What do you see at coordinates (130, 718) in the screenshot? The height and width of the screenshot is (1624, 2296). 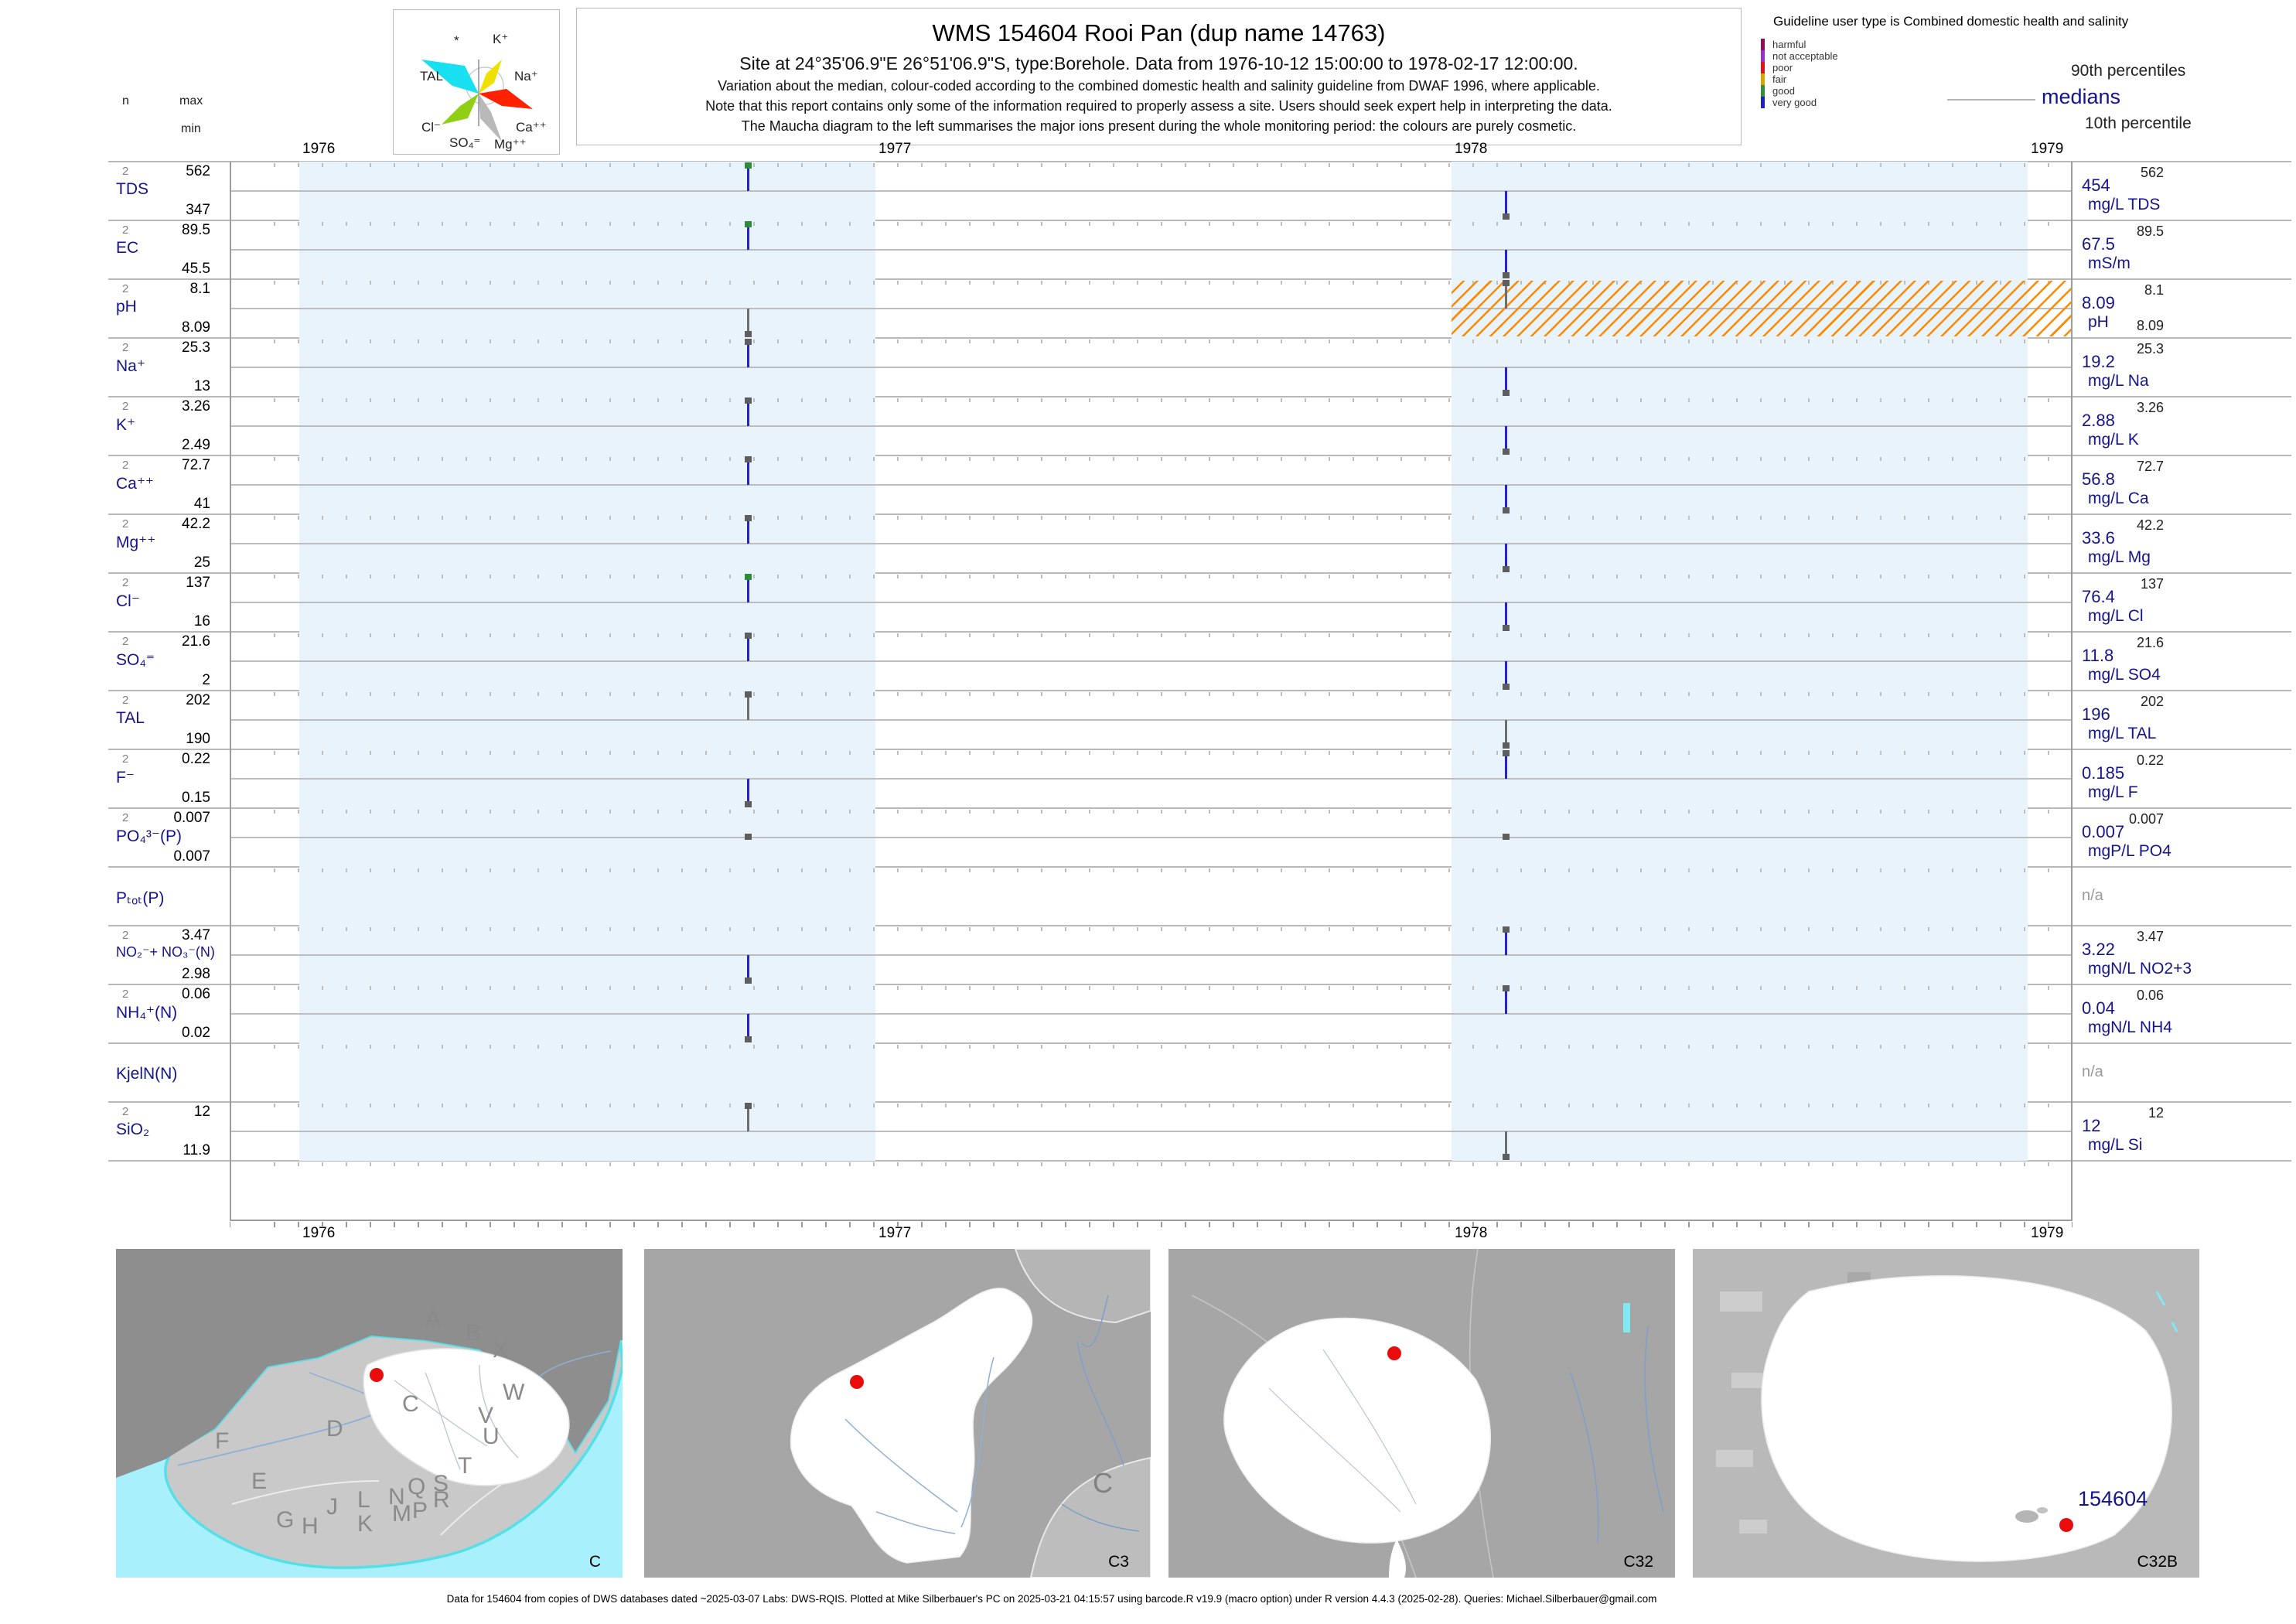 I see `parameter-name: TAL` at bounding box center [130, 718].